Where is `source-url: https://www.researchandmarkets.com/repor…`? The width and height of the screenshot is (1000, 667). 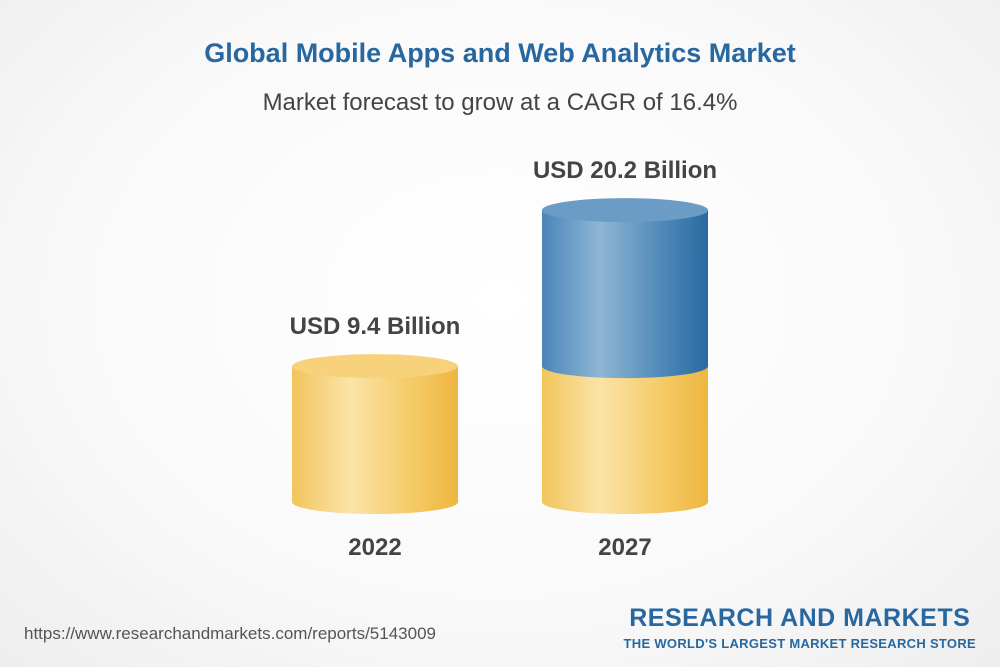 source-url: https://www.researchandmarkets.com/repor… is located at coordinates (230, 633).